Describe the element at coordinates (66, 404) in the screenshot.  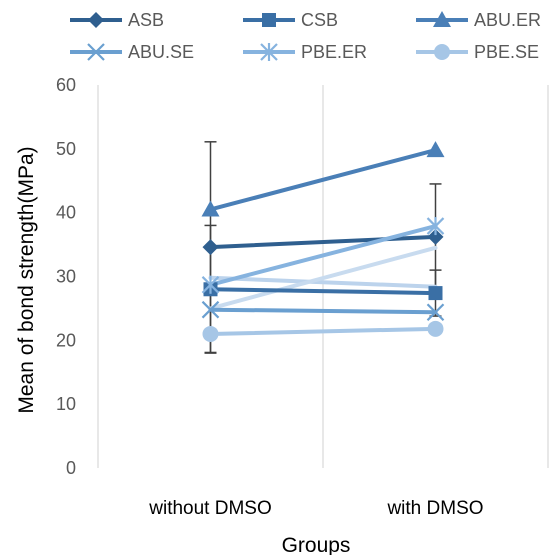
I see `y-tick-label: 10` at that location.